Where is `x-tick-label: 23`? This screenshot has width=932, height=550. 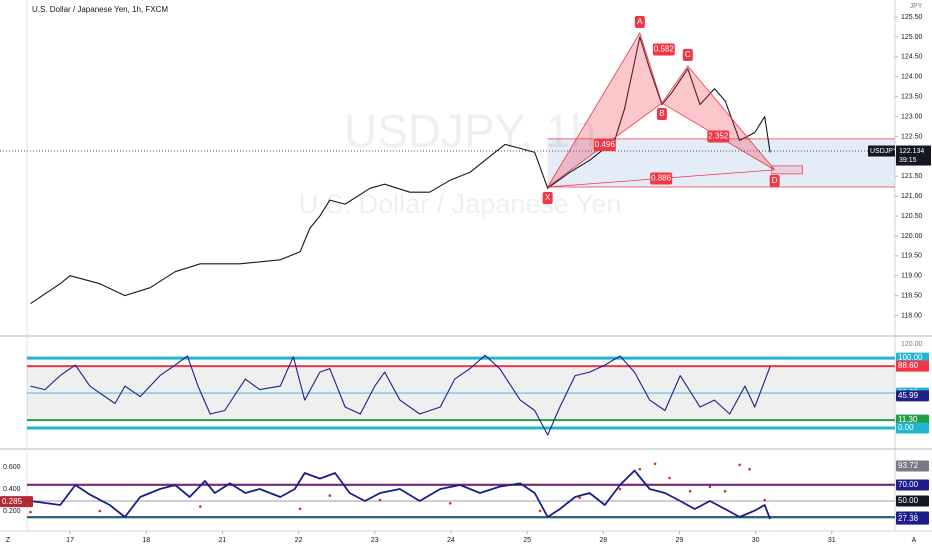
x-tick-label: 23 is located at coordinates (375, 540).